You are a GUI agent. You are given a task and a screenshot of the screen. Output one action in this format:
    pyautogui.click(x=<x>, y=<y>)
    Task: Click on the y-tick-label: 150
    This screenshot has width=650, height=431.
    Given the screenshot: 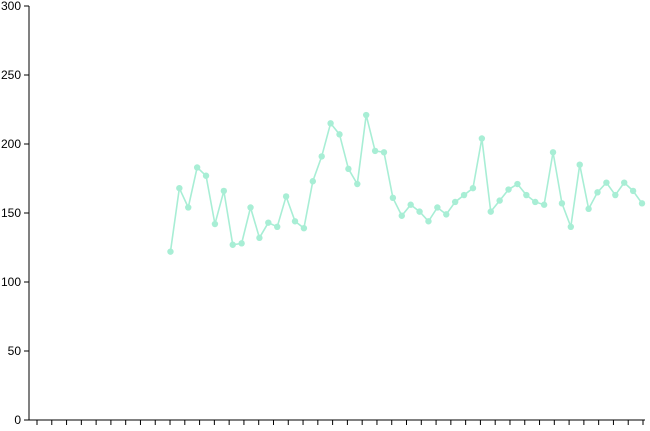 What is the action you would take?
    pyautogui.click(x=11, y=213)
    